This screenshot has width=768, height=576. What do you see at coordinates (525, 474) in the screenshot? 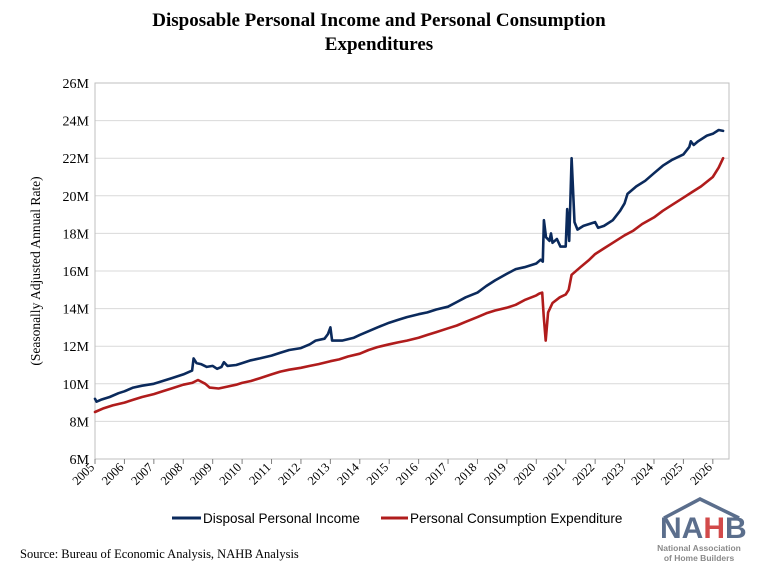
I see `x-tick-label: 2020` at bounding box center [525, 474].